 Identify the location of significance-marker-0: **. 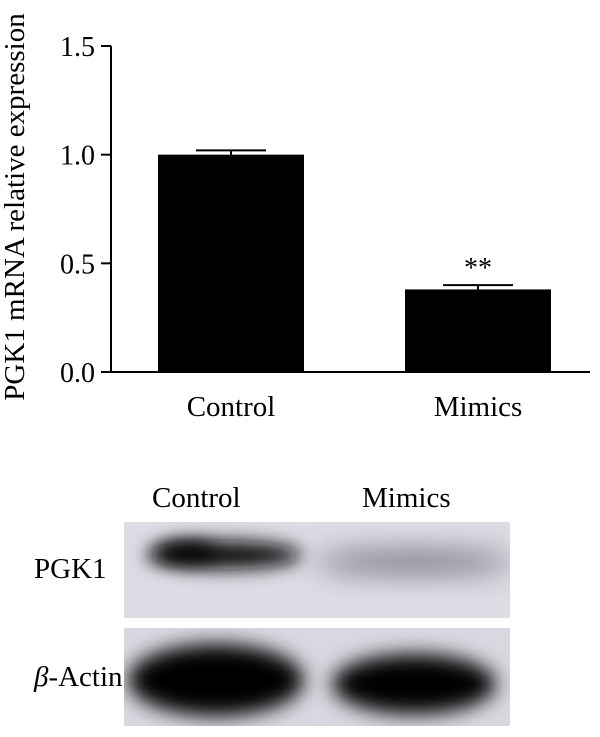
(478, 268).